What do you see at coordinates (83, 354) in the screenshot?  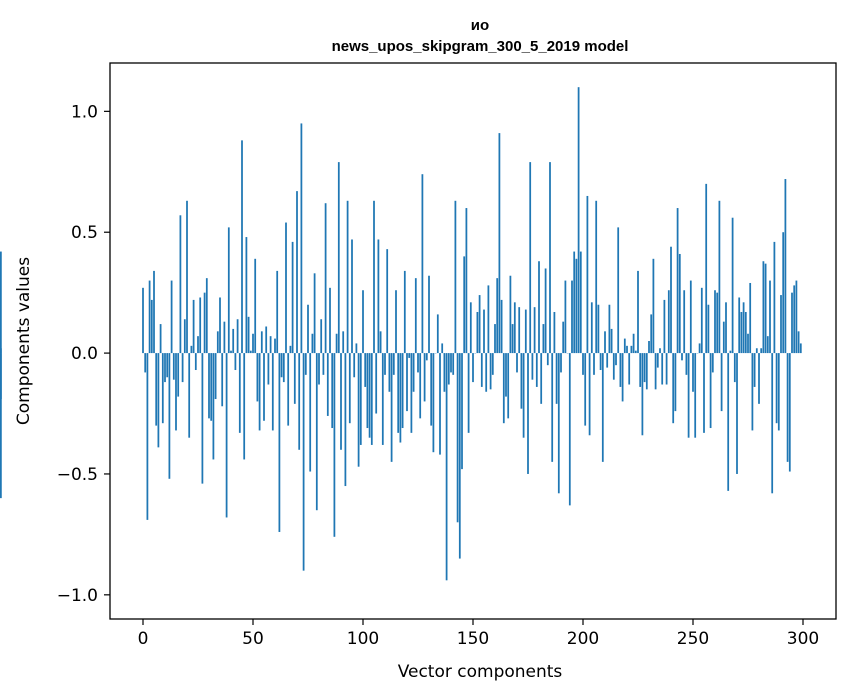 I see `y-axis-ticks: −1.0 −0.5 0.0 0.5 1.0` at bounding box center [83, 354].